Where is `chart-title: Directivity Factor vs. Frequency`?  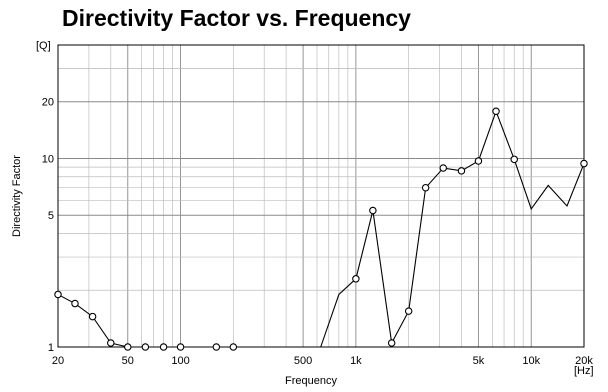
chart-title: Directivity Factor vs. Frequency is located at coordinates (236, 18).